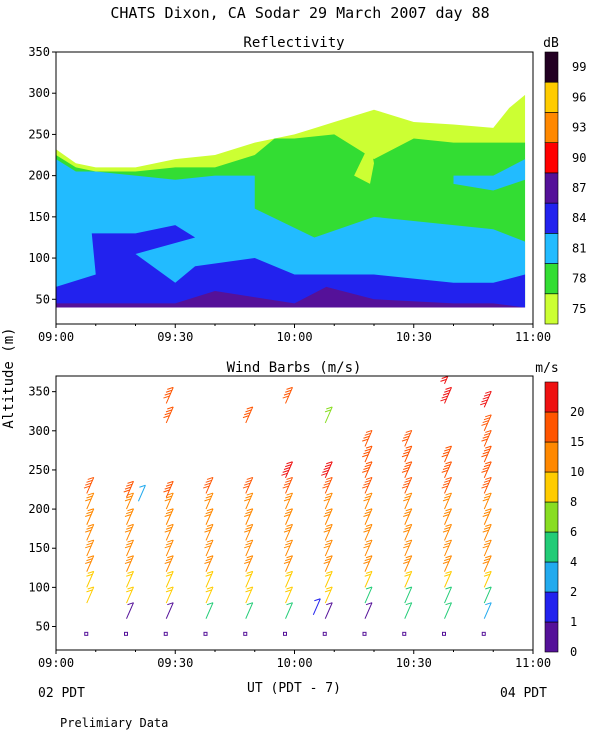  Describe the element at coordinates (39, 587) in the screenshot. I see `y-tick-label: 100` at that location.